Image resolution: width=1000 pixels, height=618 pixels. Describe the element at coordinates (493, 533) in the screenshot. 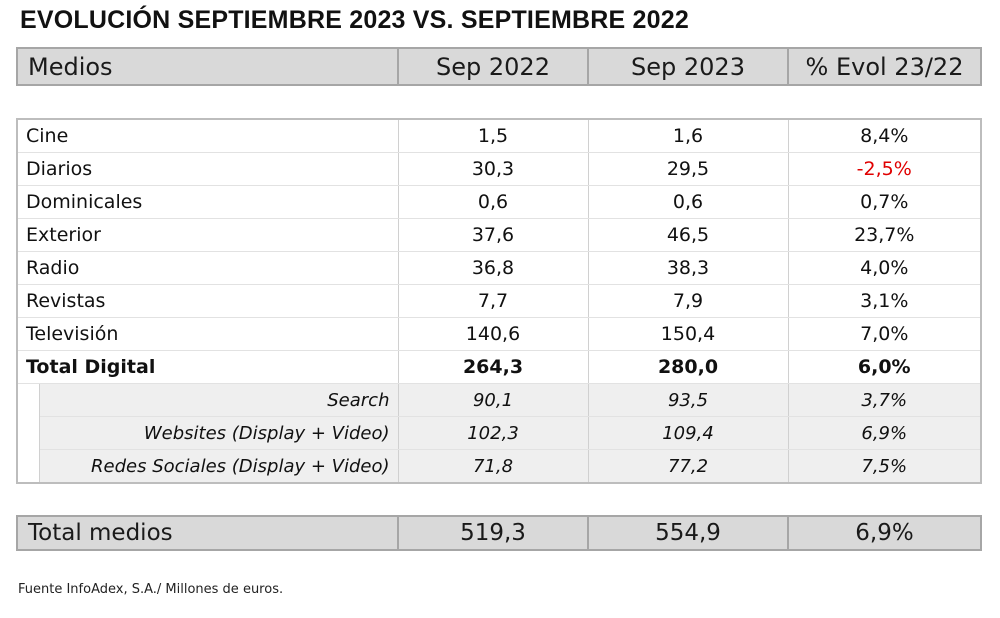

I see `total-sep-2022: 519,3` at that location.